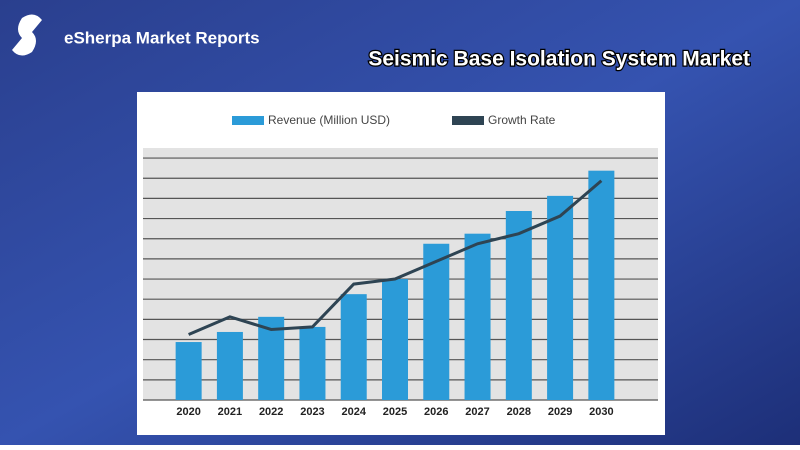  Describe the element at coordinates (162, 37) in the screenshot. I see `brand: eSherpa Market Reports` at that location.